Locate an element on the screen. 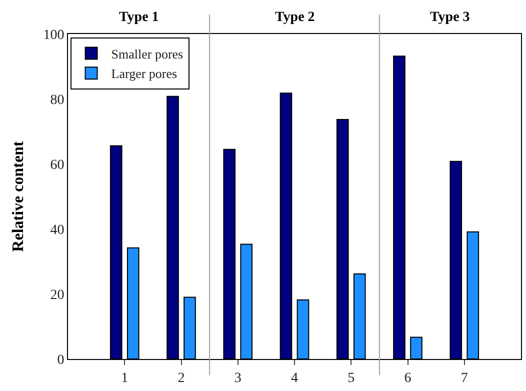 The height and width of the screenshot is (391, 526). y-tick-label: 100 is located at coordinates (53, 35).